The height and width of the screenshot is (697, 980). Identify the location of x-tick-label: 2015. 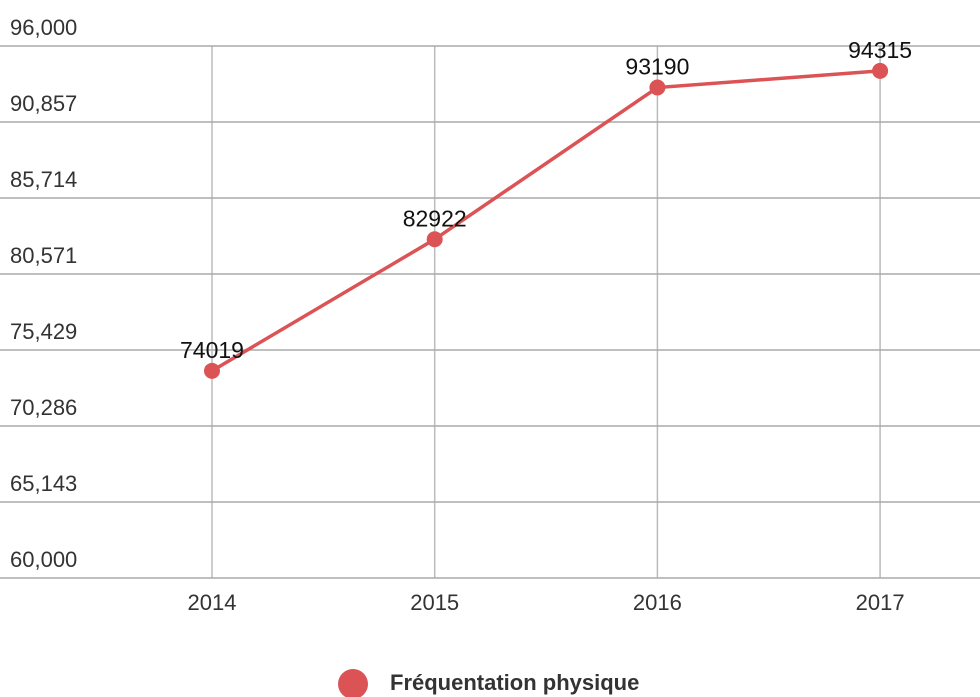
(434, 602).